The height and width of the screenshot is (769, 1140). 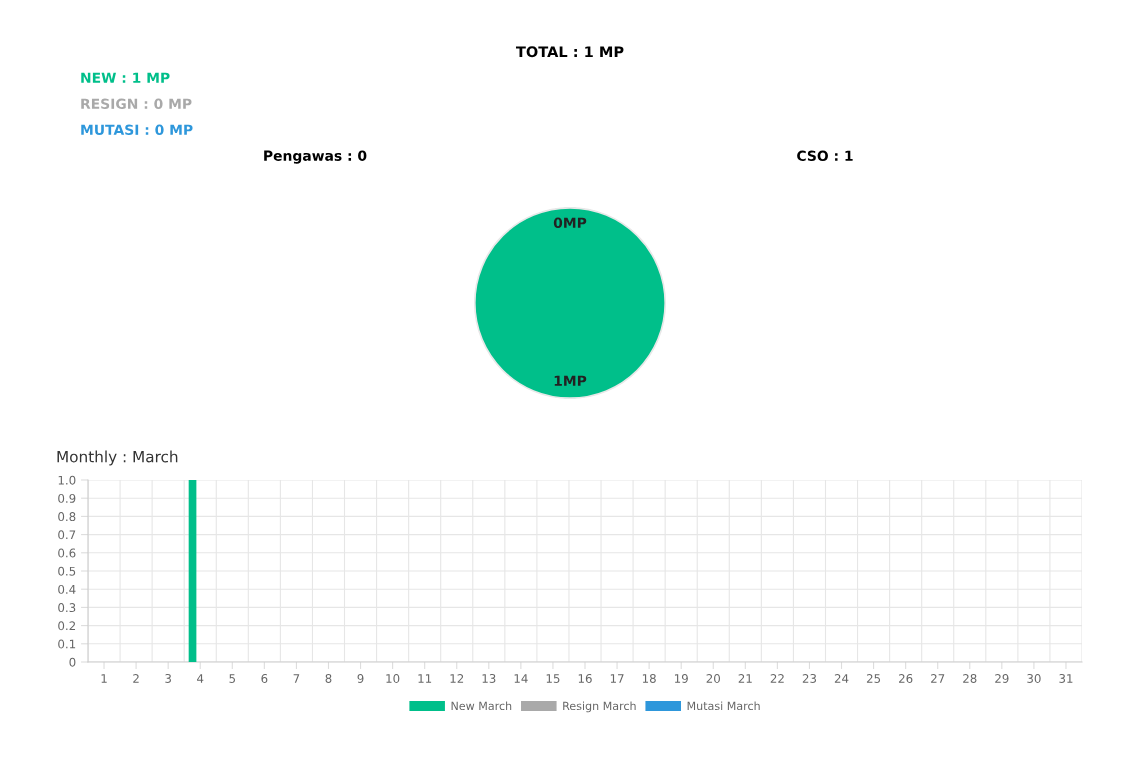 I want to click on x-tick-label: 31, so click(x=1066, y=678).